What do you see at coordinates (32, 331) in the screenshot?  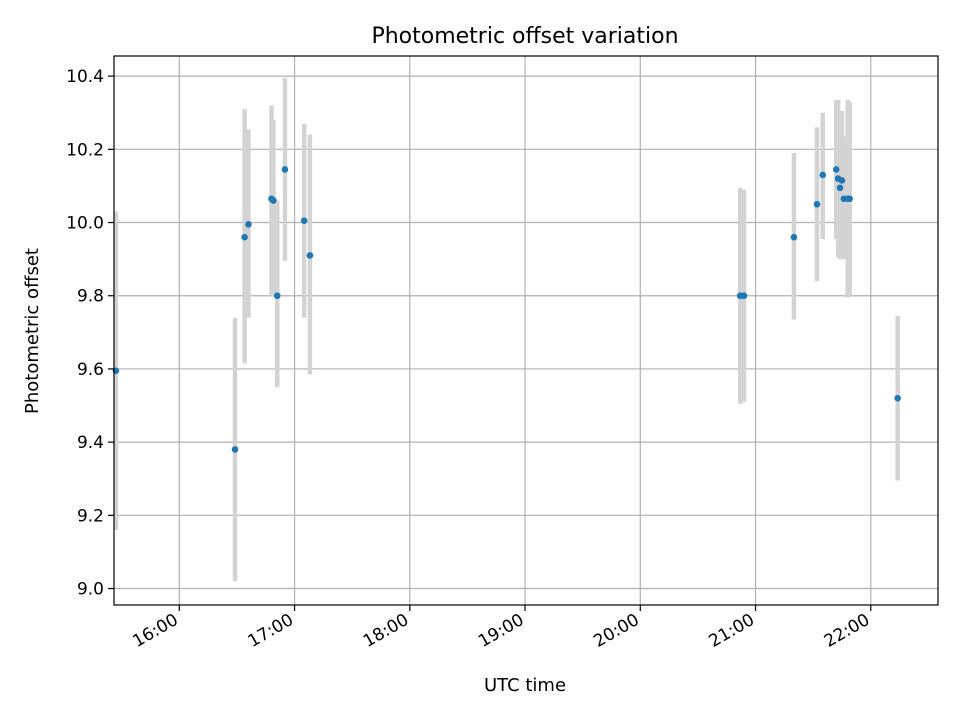 I see `y-axis-label: Photometric offset` at bounding box center [32, 331].